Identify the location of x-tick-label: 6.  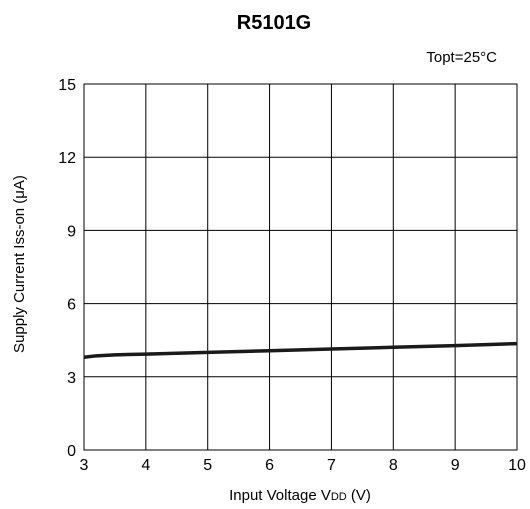
(269, 465).